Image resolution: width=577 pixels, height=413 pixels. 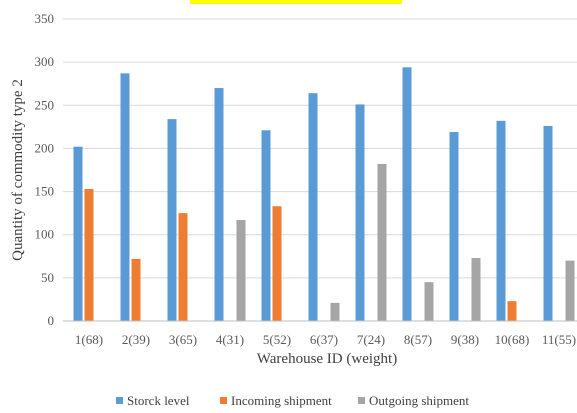 I want to click on x-tick-label: 7(24), so click(x=371, y=339).